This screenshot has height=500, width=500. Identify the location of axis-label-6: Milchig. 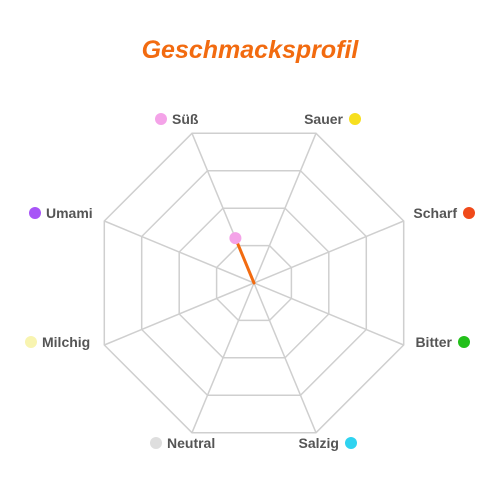
(66, 342).